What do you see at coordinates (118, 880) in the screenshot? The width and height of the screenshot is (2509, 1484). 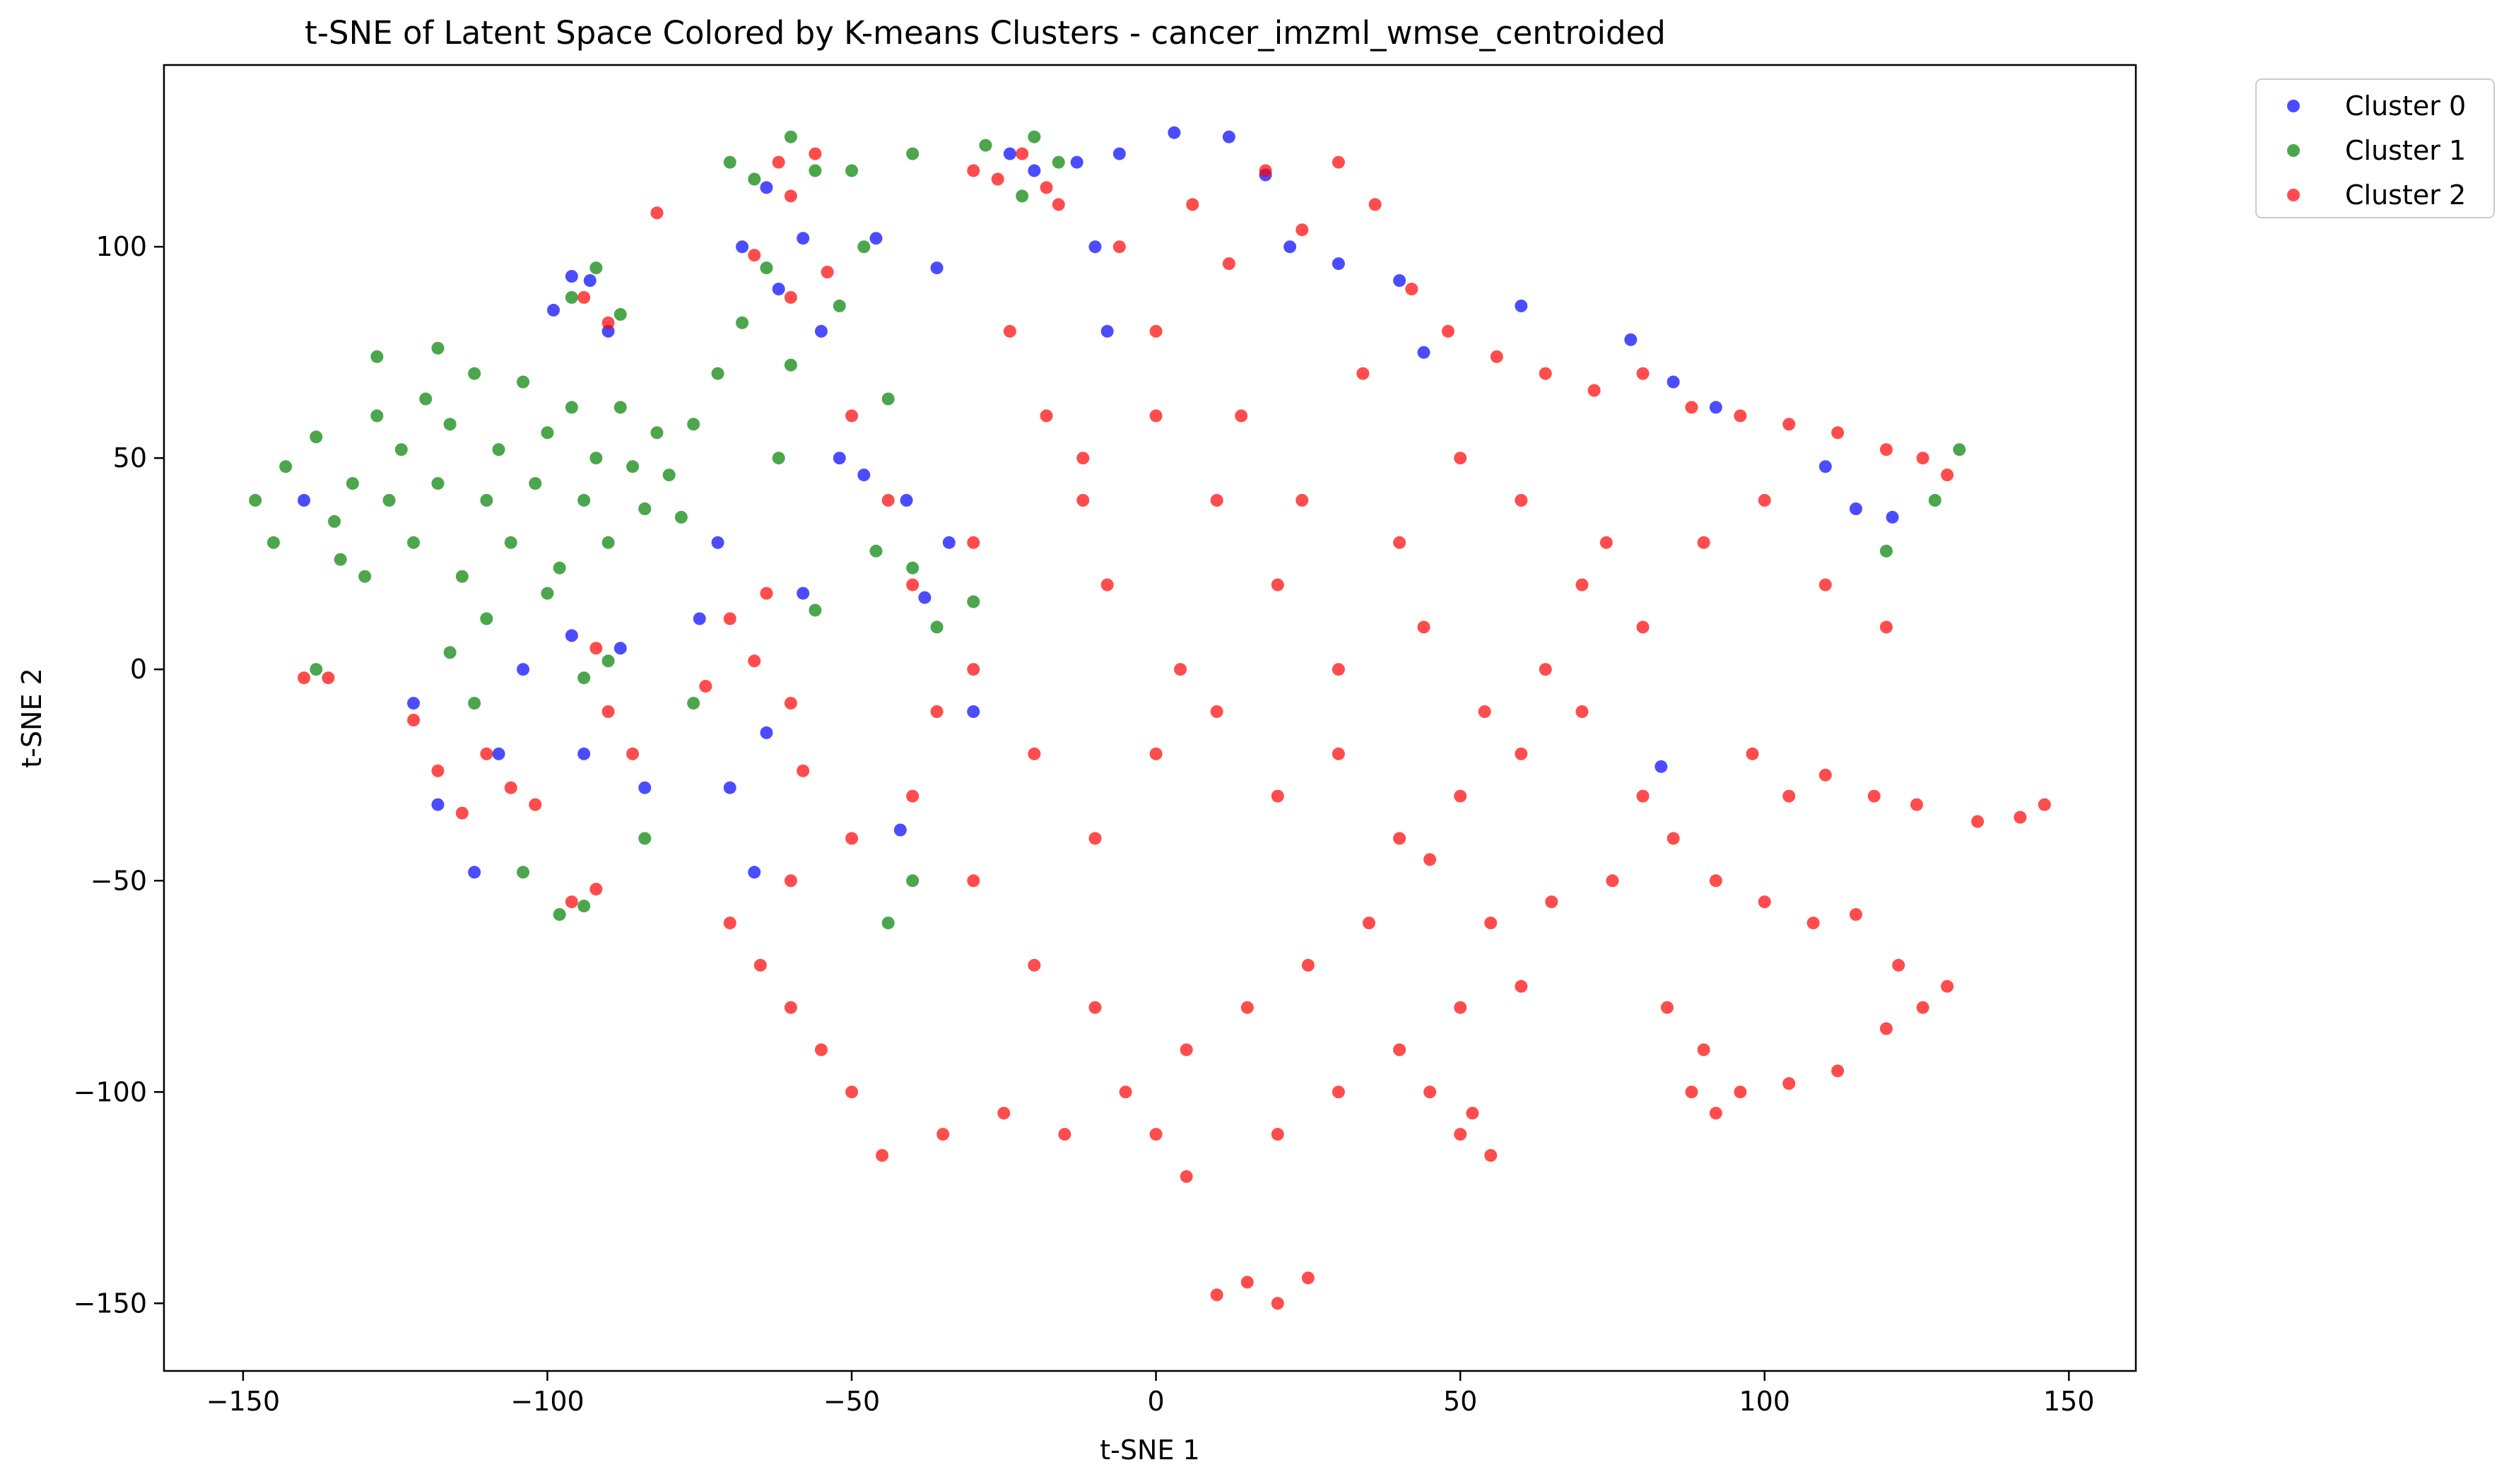 I see `y-tick-label: −50` at bounding box center [118, 880].